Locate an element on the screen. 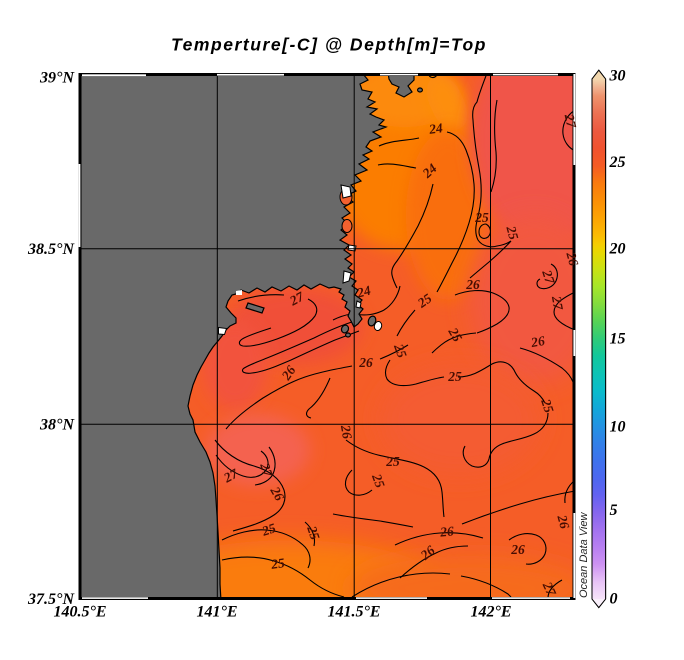 The height and width of the screenshot is (660, 684). svg-text: 10 is located at coordinates (618, 427).